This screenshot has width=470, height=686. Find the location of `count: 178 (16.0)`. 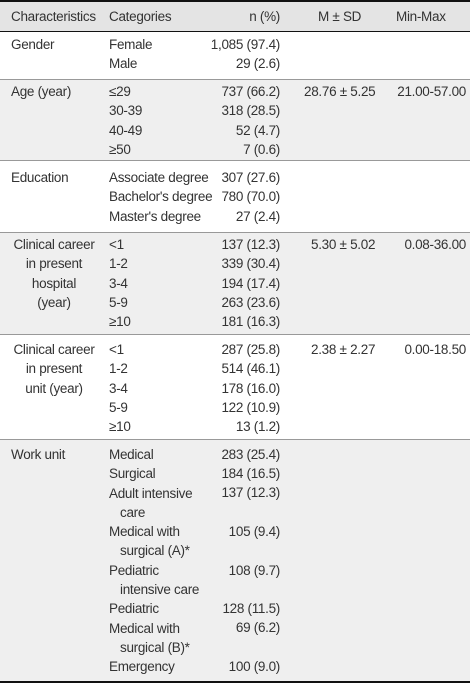

count: 178 (16.0) is located at coordinates (250, 388).